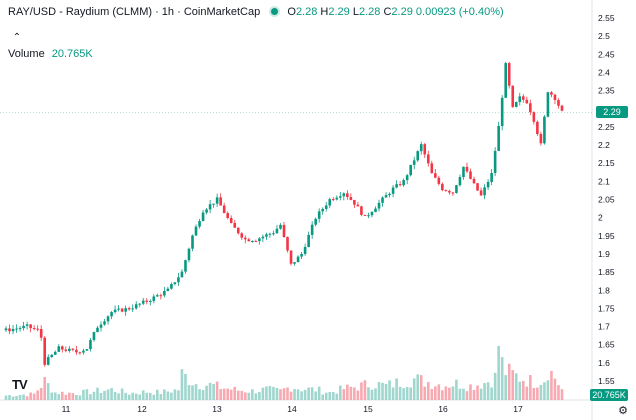  What do you see at coordinates (324, 12) in the screenshot?
I see `high-label: H` at bounding box center [324, 12].